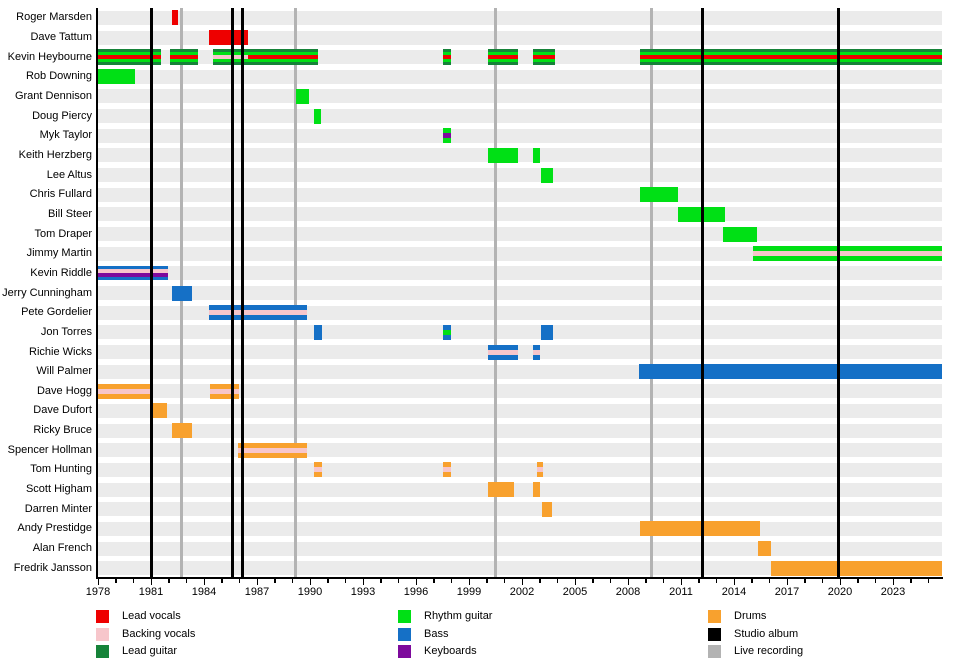 This screenshot has width=960, height=670. What do you see at coordinates (469, 592) in the screenshot?
I see `x-axis-tick-label: 1999` at bounding box center [469, 592].